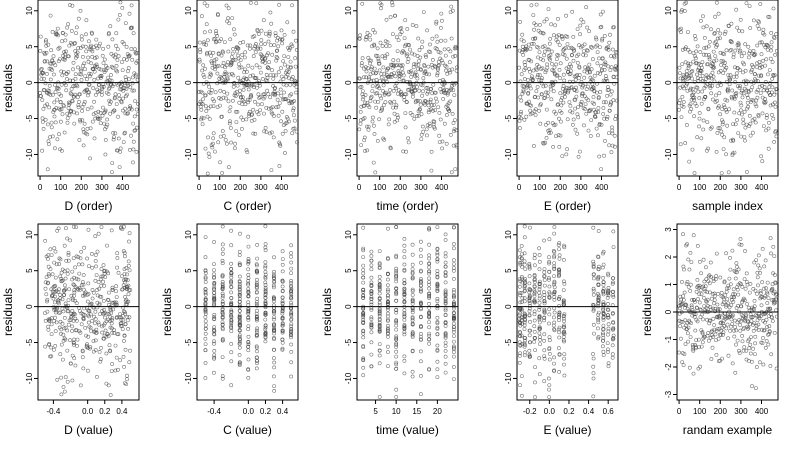  What do you see at coordinates (29, 118) in the screenshot?
I see `y-tick-label: -5` at bounding box center [29, 118].